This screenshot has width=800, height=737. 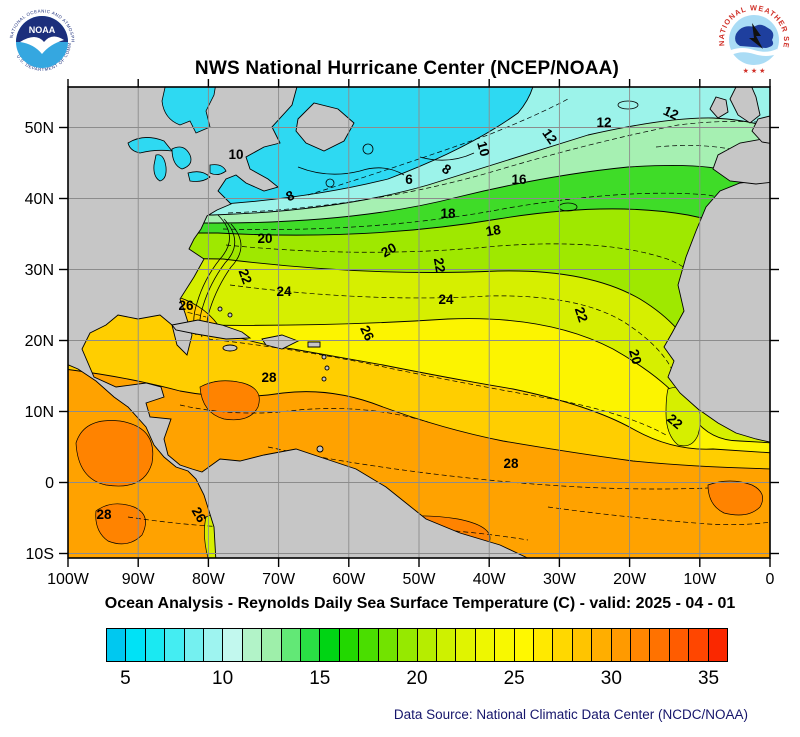 I want to click on y-axis-labels: 50N 40N 30N 20N 10N 0 10S, so click(x=39, y=341).